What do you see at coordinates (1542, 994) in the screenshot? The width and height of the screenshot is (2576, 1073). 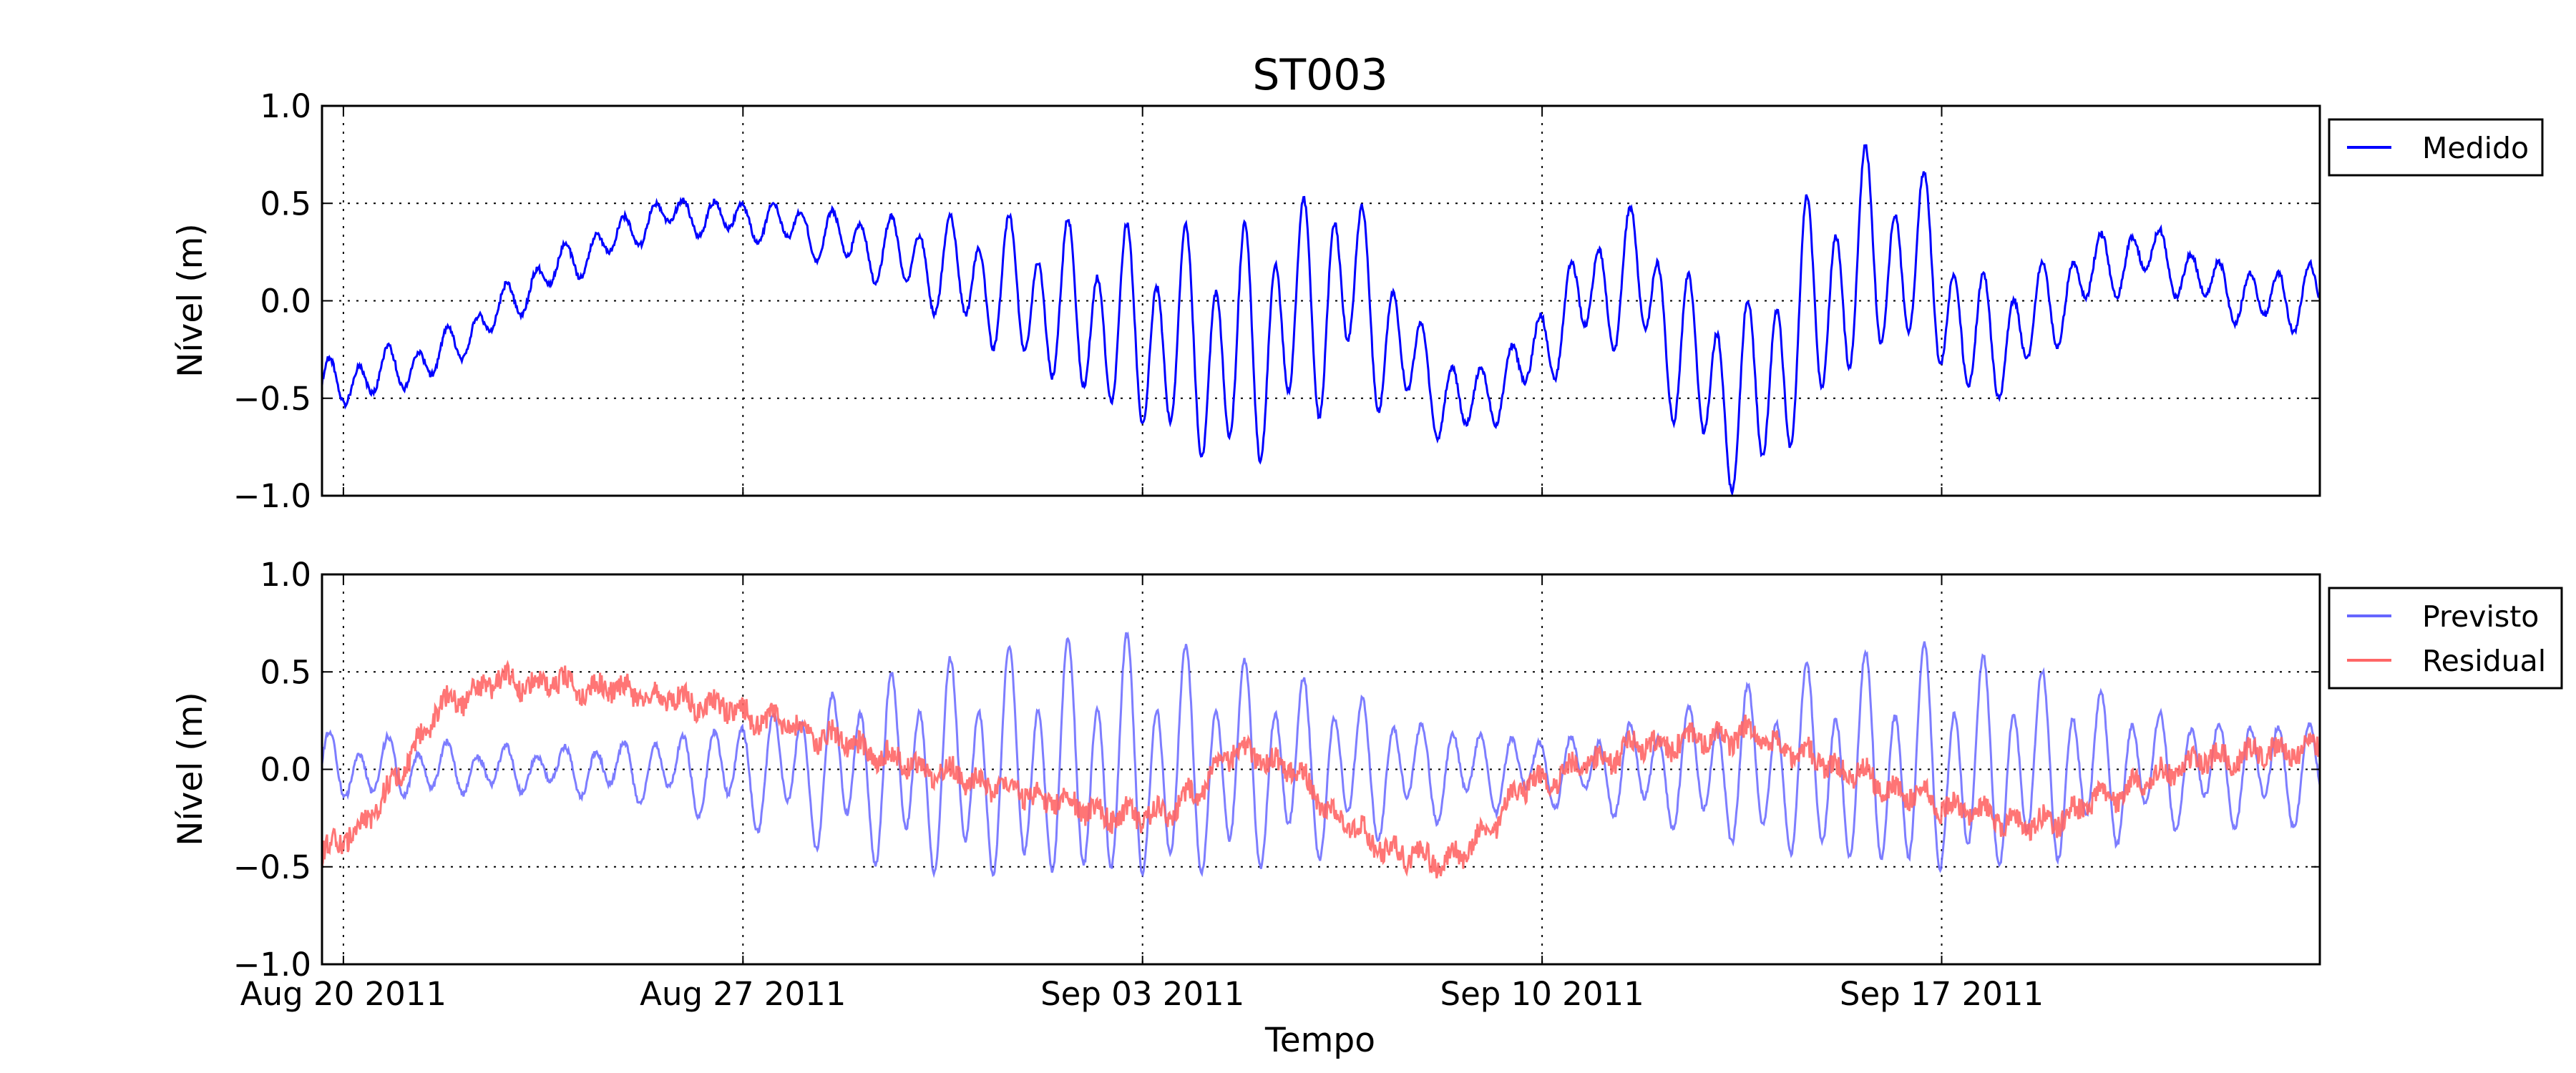 I see `x-tick-label: Sep 10 2011` at bounding box center [1542, 994].